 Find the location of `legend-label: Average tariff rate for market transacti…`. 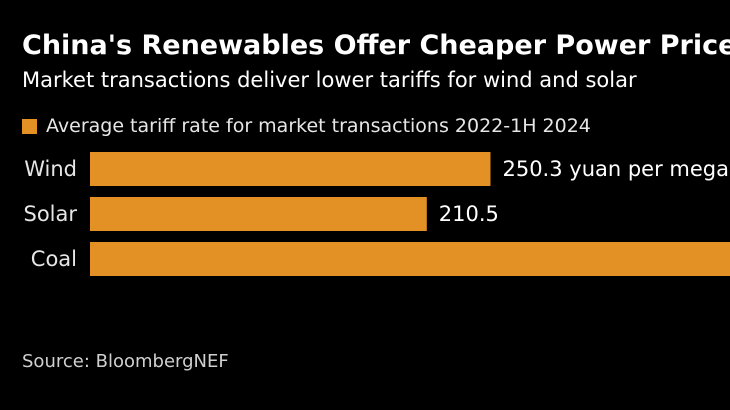

legend-label: Average tariff rate for market transacti… is located at coordinates (318, 126).